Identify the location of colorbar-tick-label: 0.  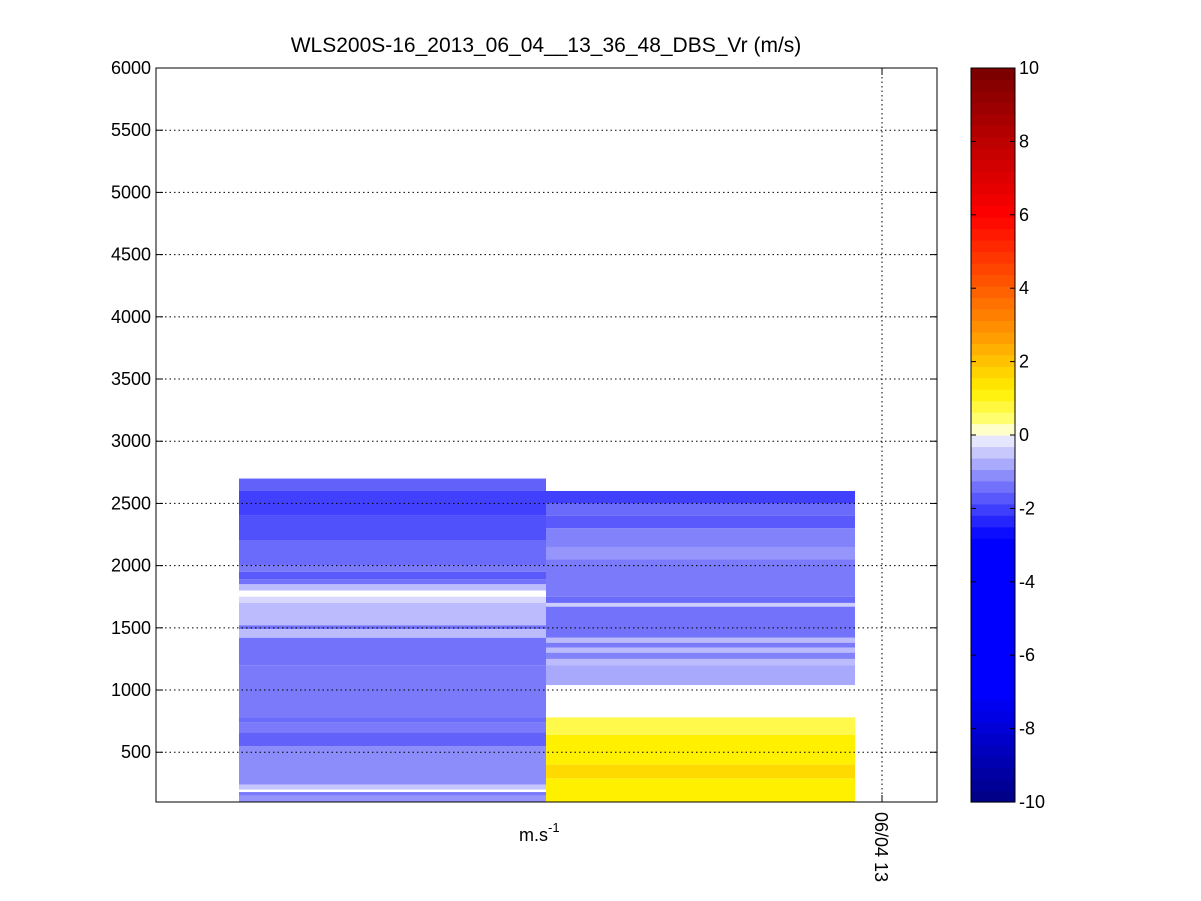
(1024, 435).